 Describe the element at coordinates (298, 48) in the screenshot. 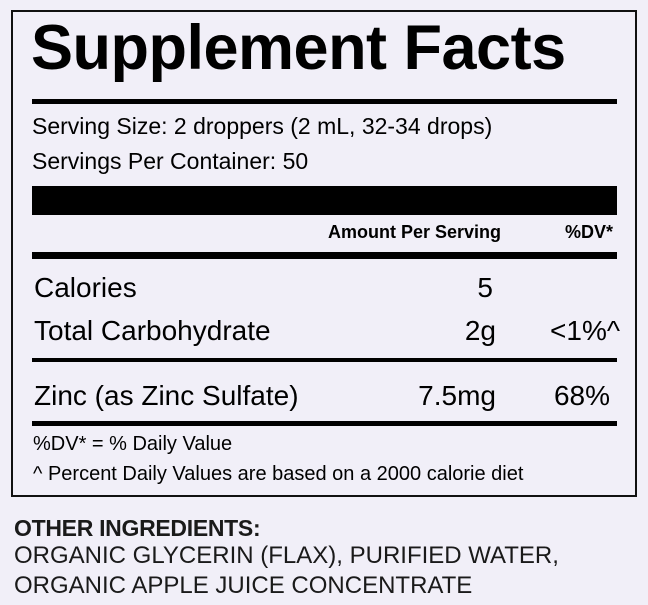

I see `panel-title: Supplement Facts` at that location.